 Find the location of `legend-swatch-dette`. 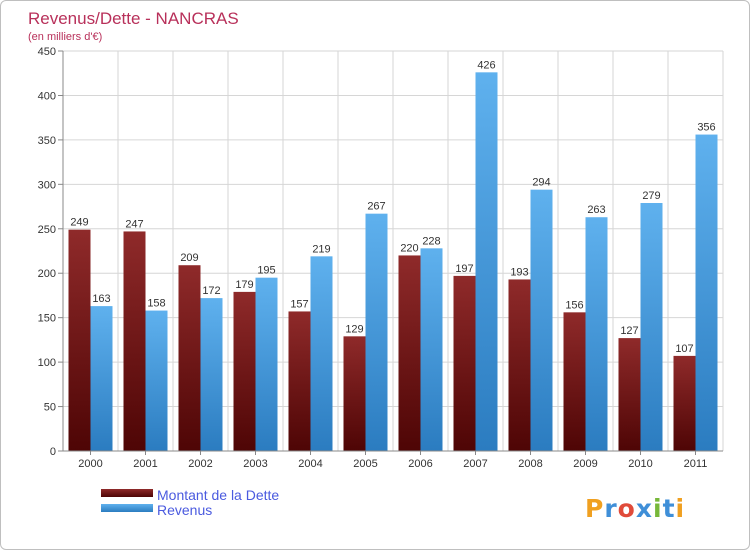

legend-swatch-dette is located at coordinates (127, 493).